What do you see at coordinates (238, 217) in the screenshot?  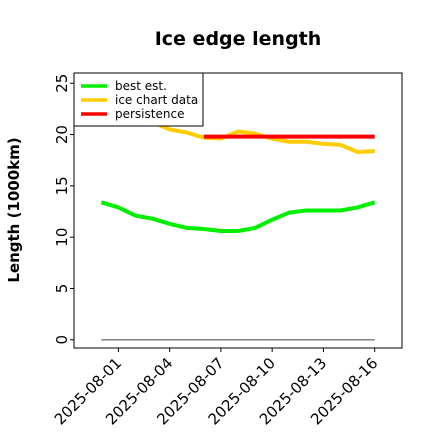 I see `series-line-best-est-` at bounding box center [238, 217].